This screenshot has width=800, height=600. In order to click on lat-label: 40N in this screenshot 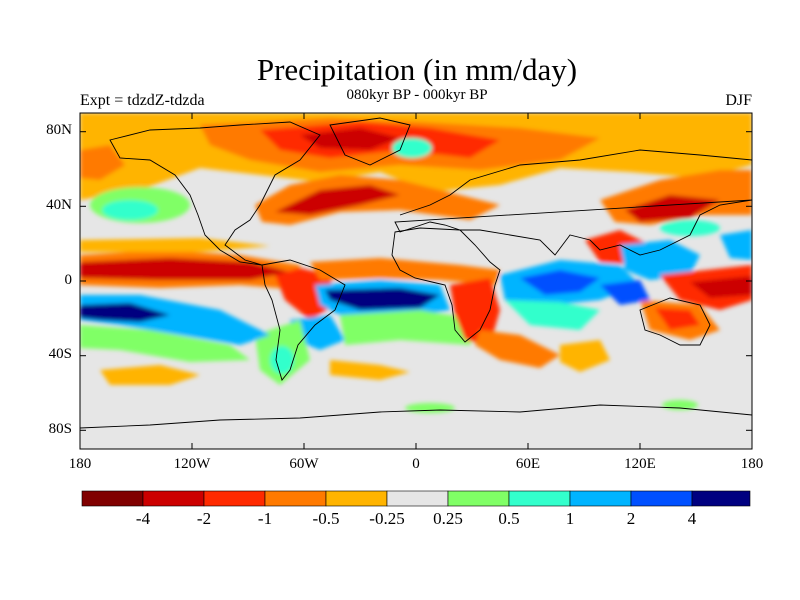, I will do `click(59, 205)`.